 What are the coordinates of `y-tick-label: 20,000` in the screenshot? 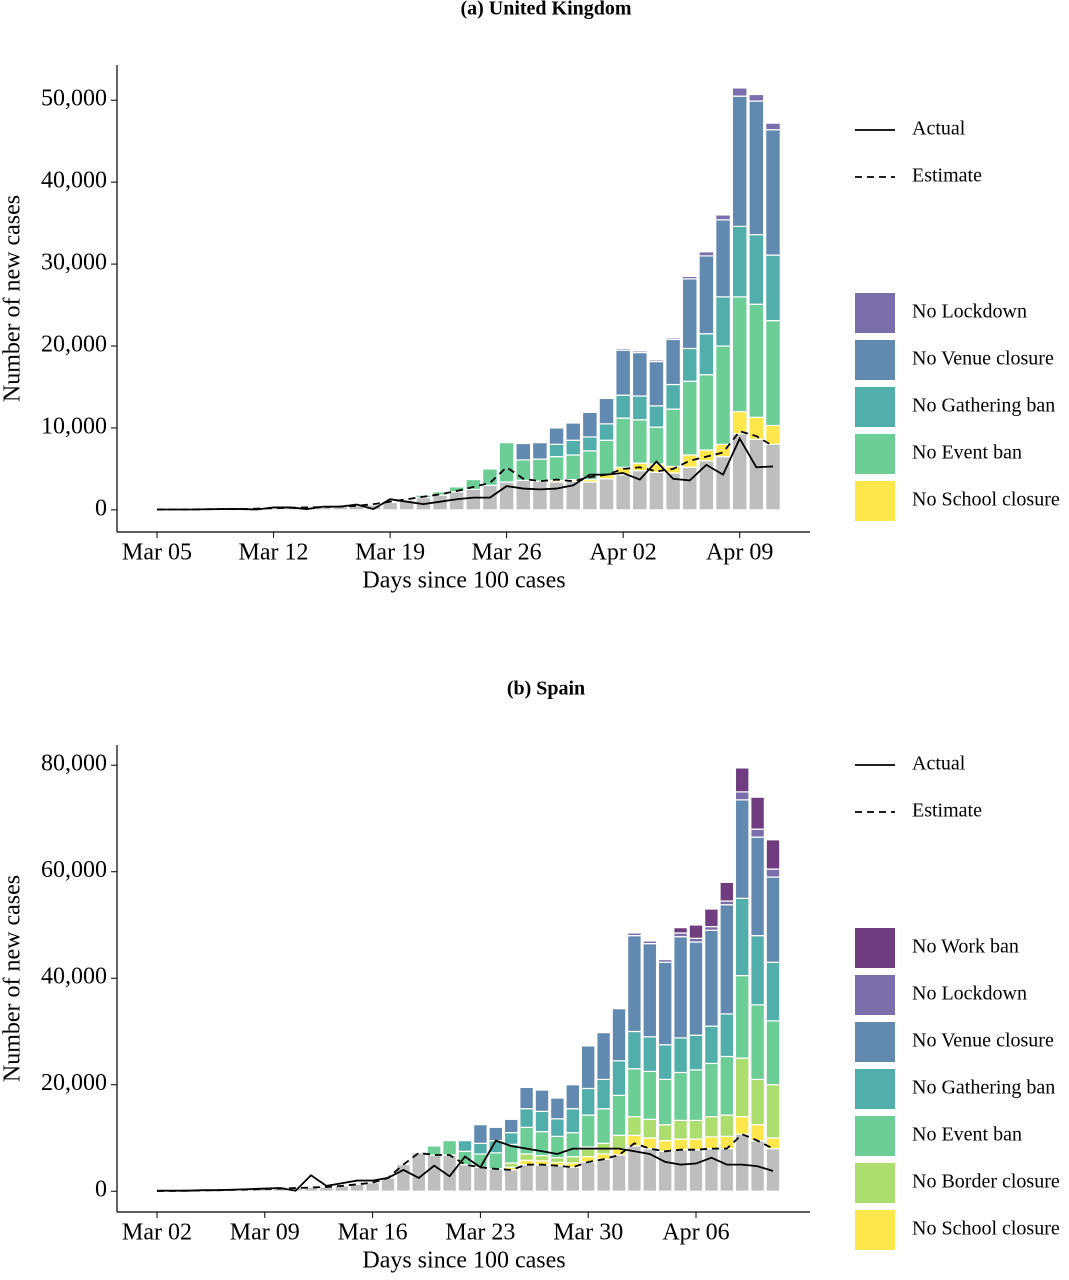 It's located at (74, 1083).